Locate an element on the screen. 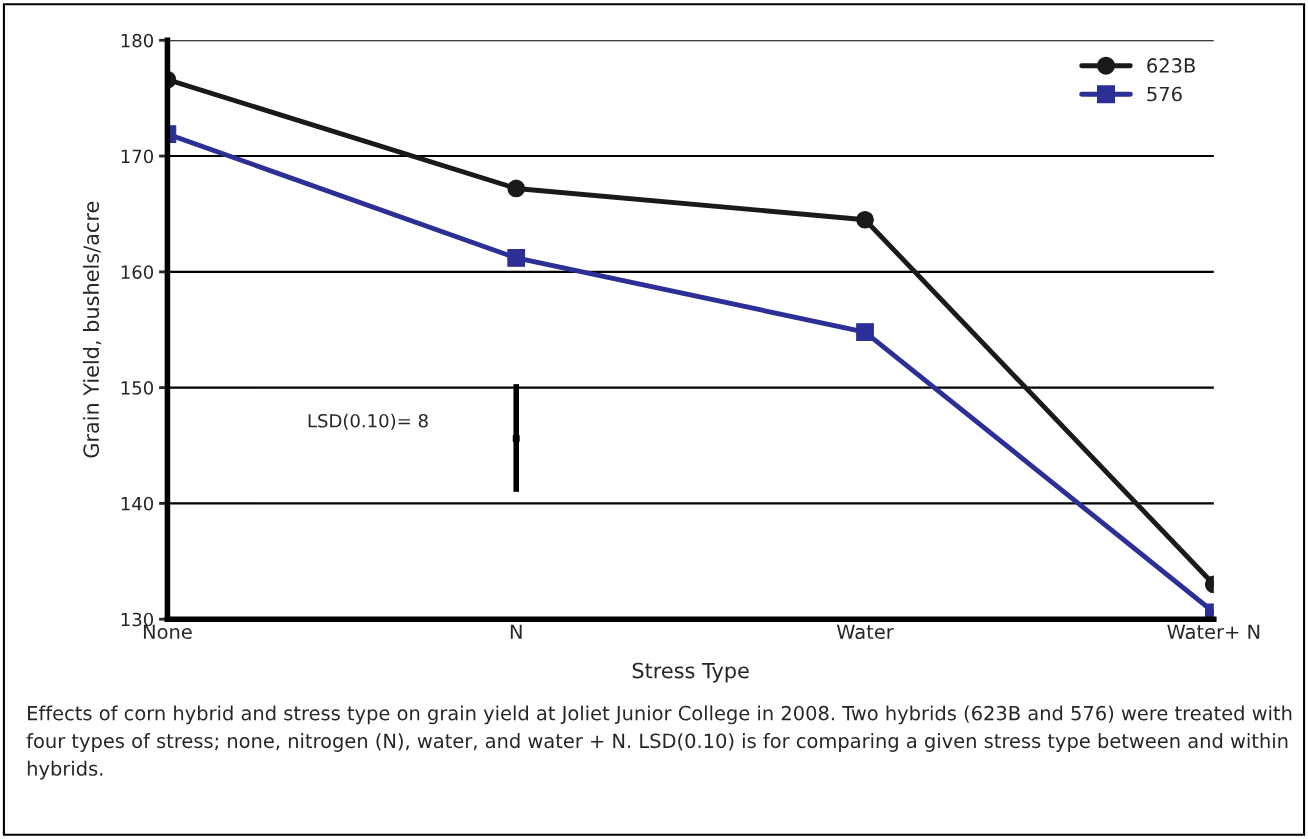 The height and width of the screenshot is (839, 1308). y-axis-title: Grain Yield, bushels/acre is located at coordinates (92, 329).